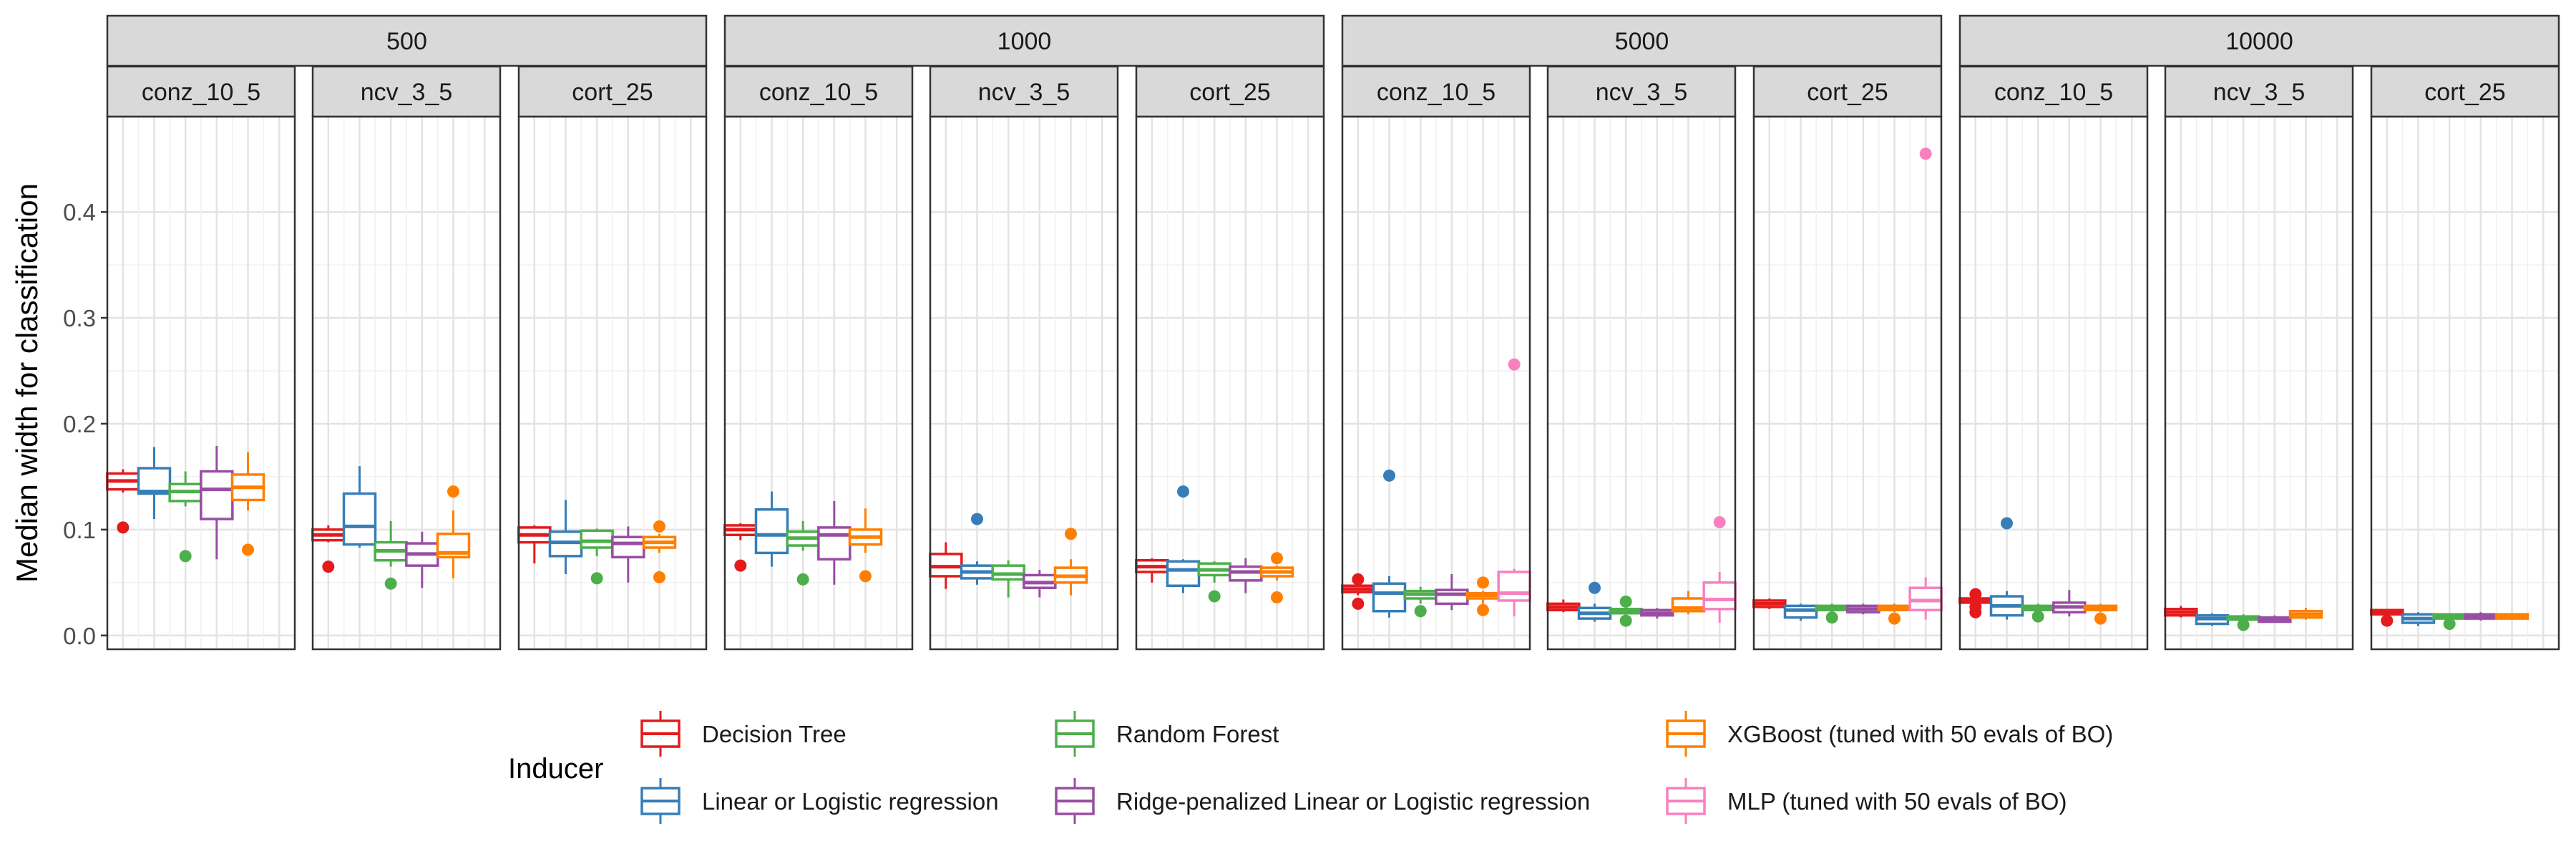  I want to click on legend-item-label: Linear or Logistic regression, so click(850, 801).